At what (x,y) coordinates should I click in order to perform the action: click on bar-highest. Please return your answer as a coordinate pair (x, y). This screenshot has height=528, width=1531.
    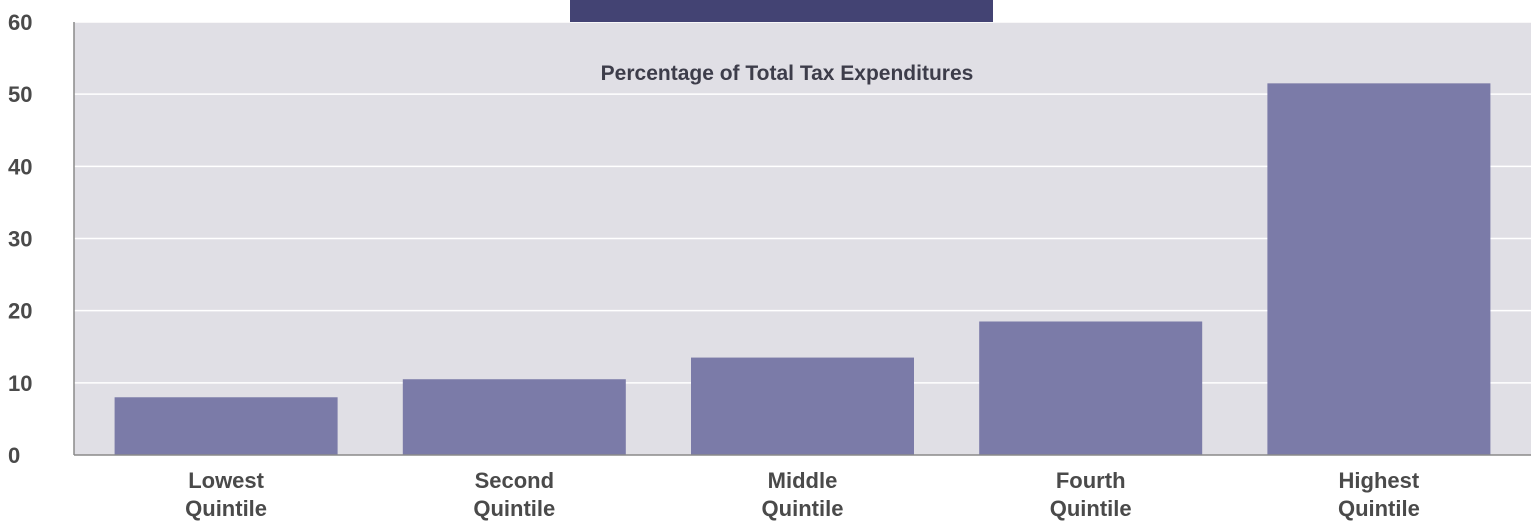
    Looking at the image, I should click on (1379, 269).